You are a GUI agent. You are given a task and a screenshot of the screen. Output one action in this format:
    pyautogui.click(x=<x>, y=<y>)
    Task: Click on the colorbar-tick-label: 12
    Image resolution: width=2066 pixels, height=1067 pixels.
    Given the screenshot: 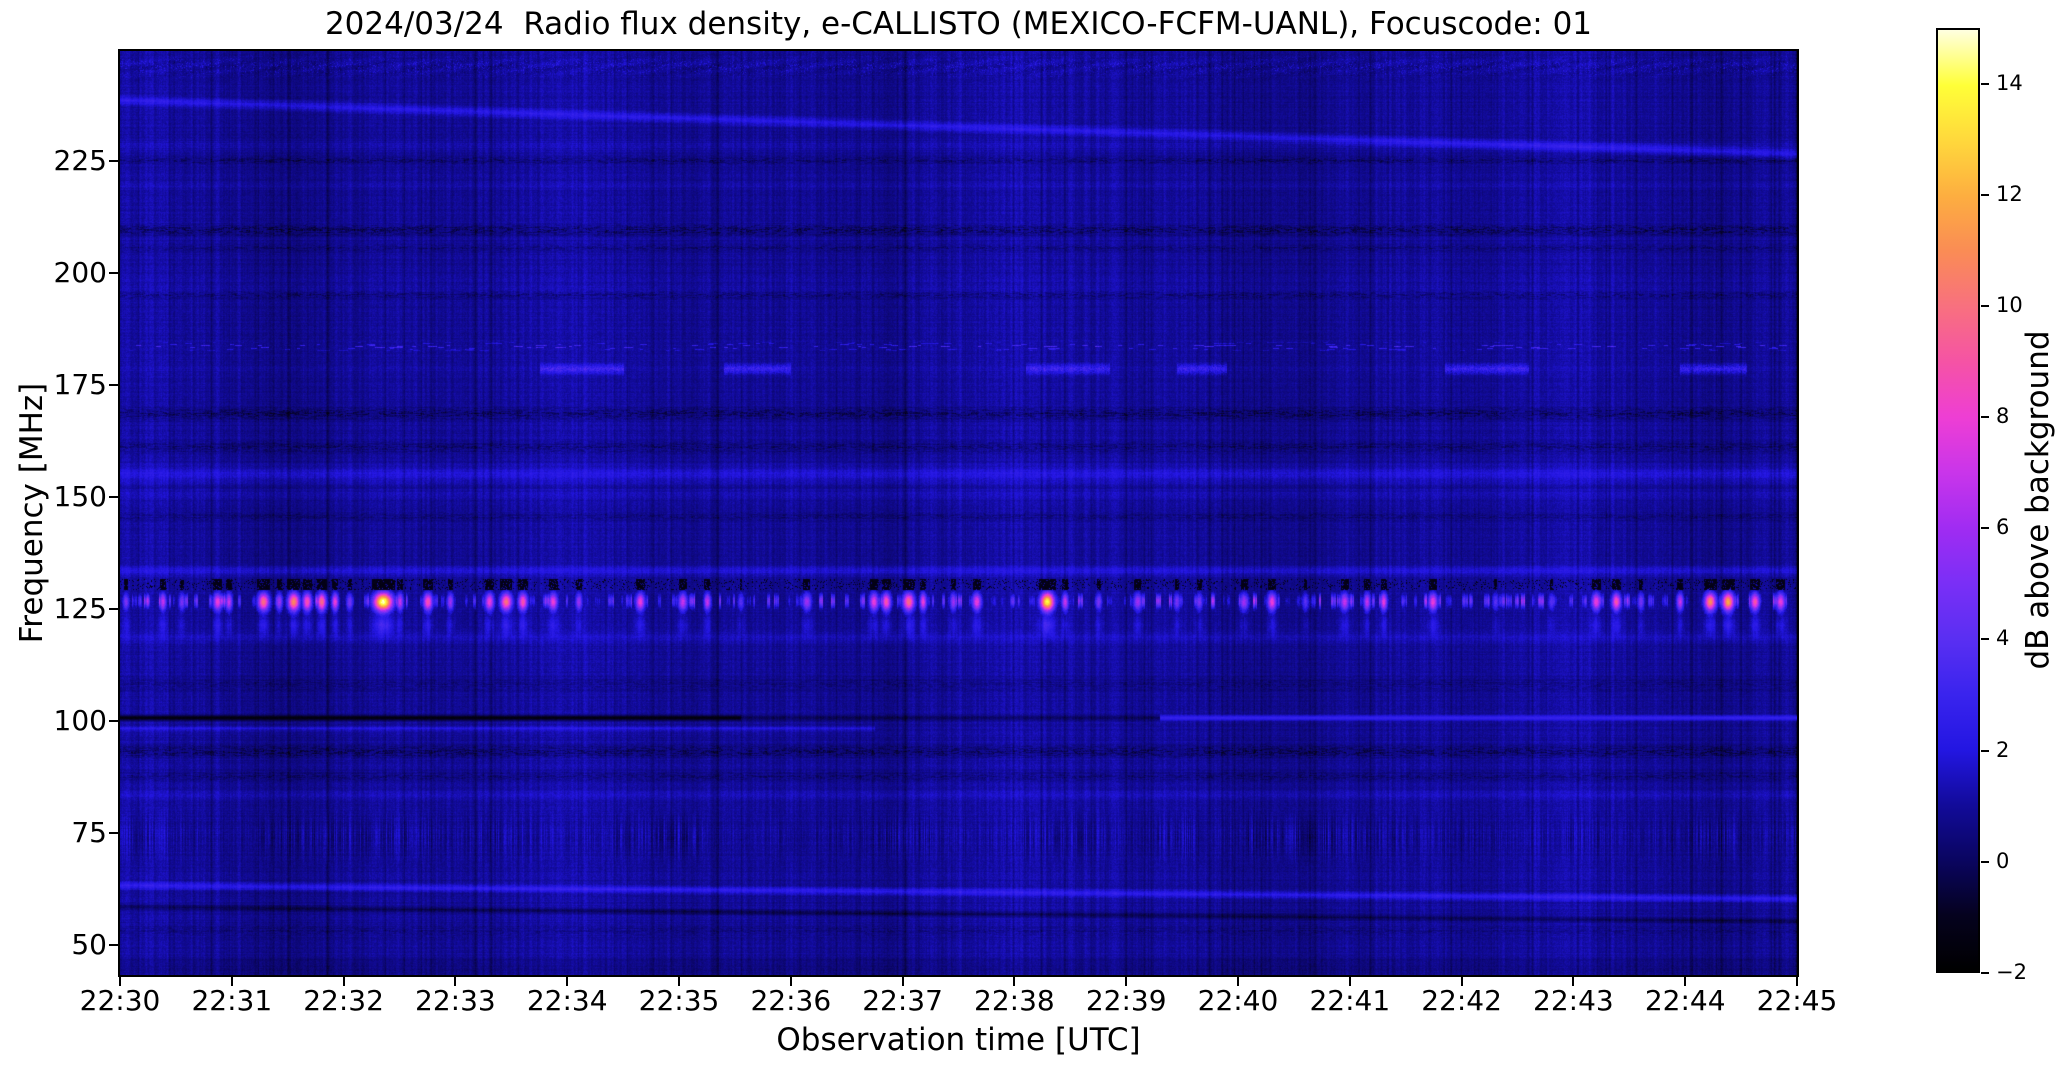 What is the action you would take?
    pyautogui.click(x=2009, y=193)
    